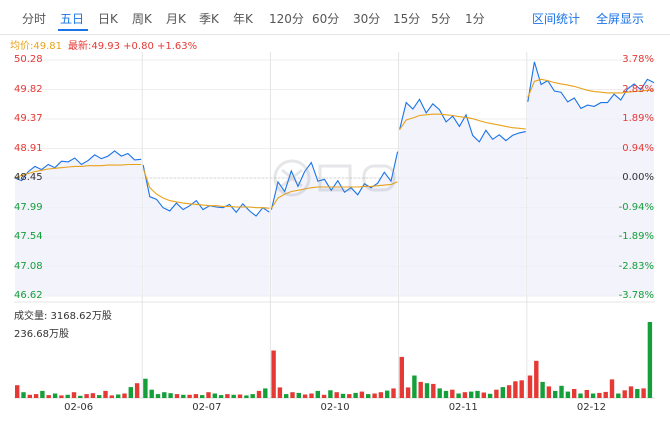 This screenshot has width=670, height=426. What do you see at coordinates (207, 407) in the screenshot?
I see `date-axis-label: 02-07` at bounding box center [207, 407].